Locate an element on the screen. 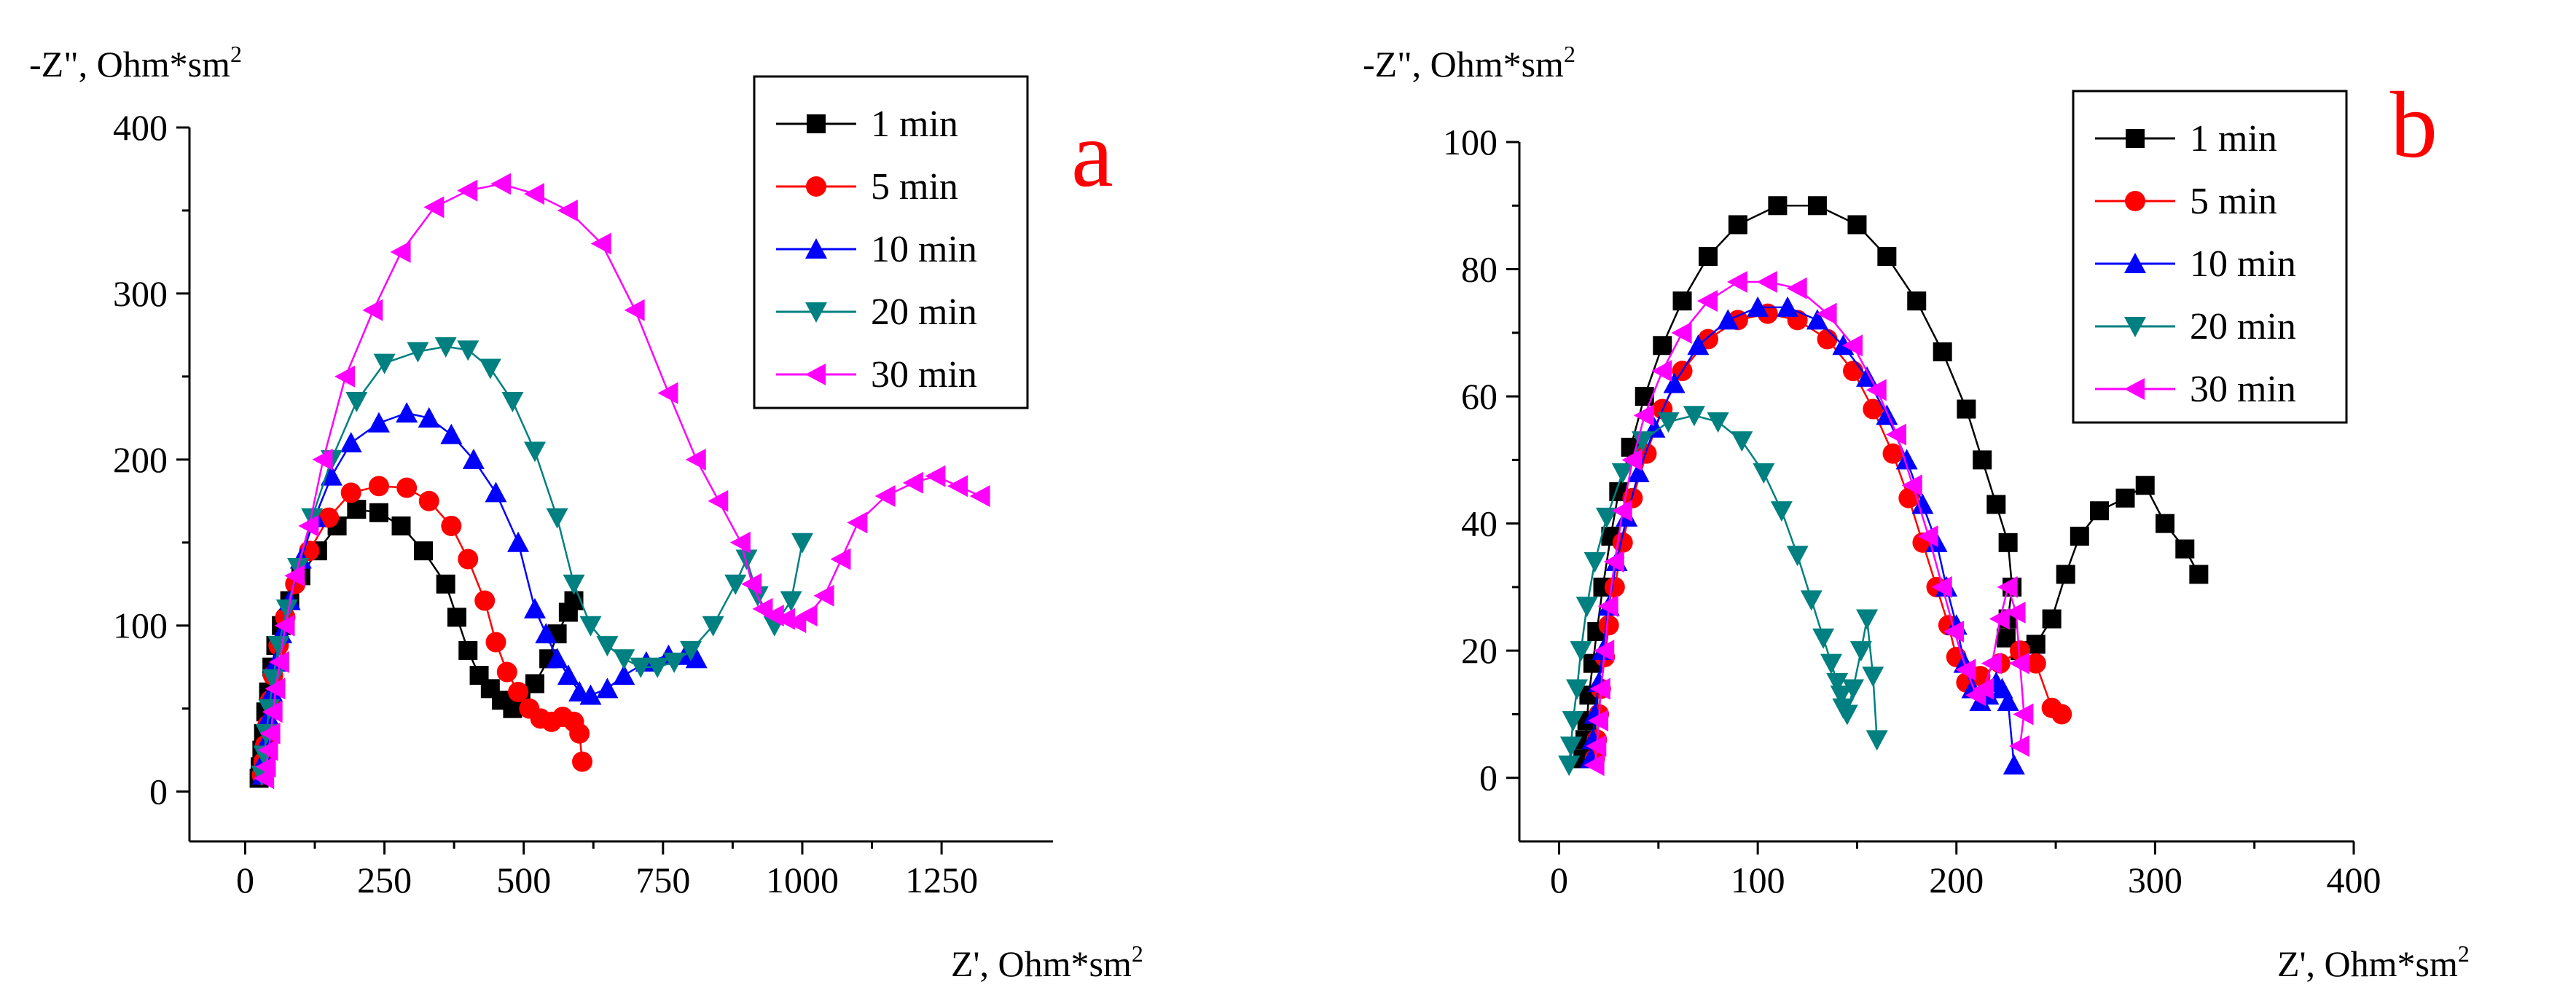 Image resolution: width=2576 pixels, height=990 pixels. panel-b-y-tick-label: 0 is located at coordinates (1488, 778).